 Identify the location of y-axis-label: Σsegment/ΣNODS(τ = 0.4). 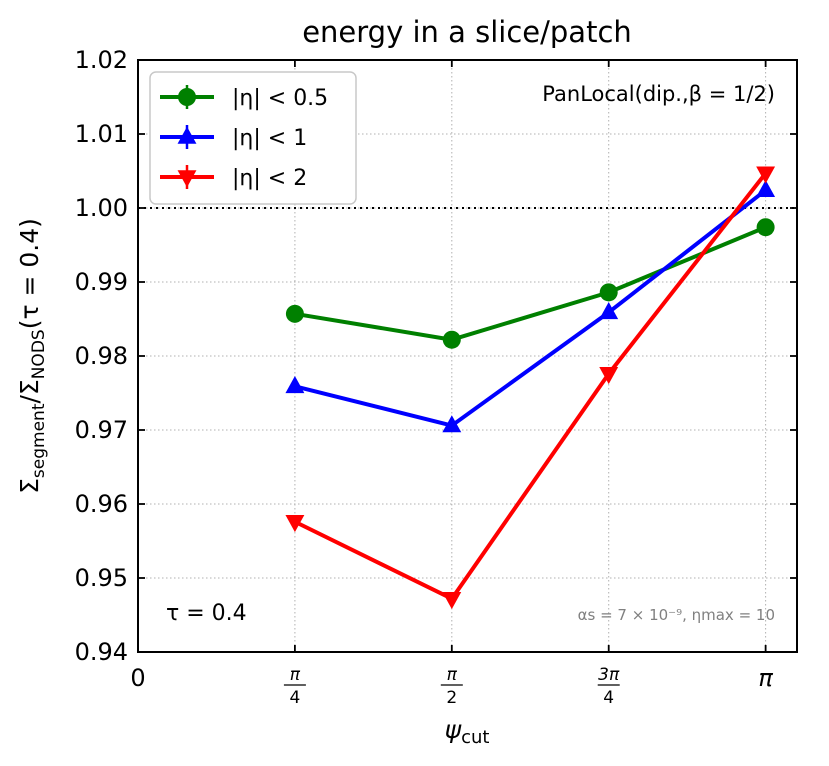
(32, 356).